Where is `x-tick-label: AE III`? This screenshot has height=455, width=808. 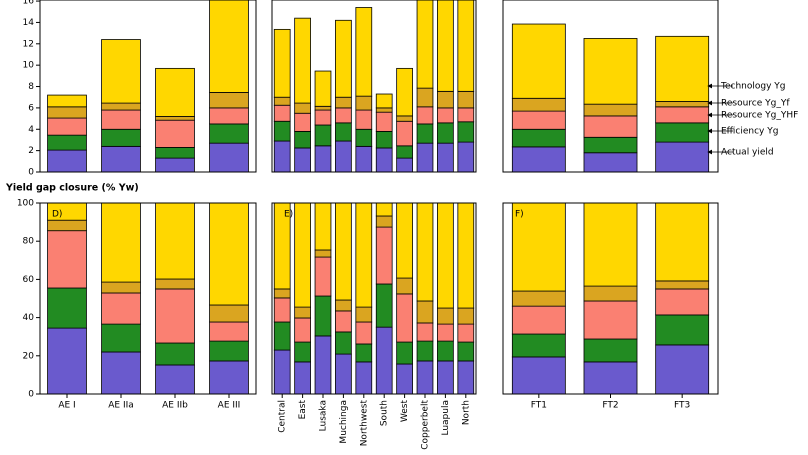
x-tick-label: AE III is located at coordinates (229, 406).